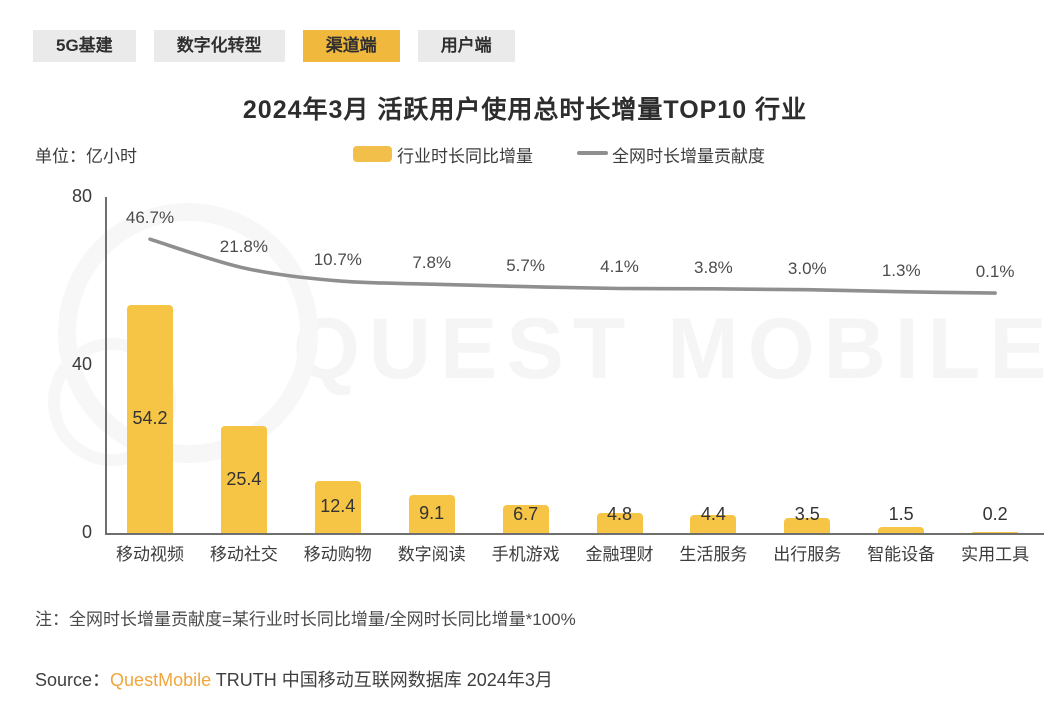 Image resolution: width=1050 pixels, height=702 pixels. I want to click on bar-value-label: 54.2, so click(150, 418).